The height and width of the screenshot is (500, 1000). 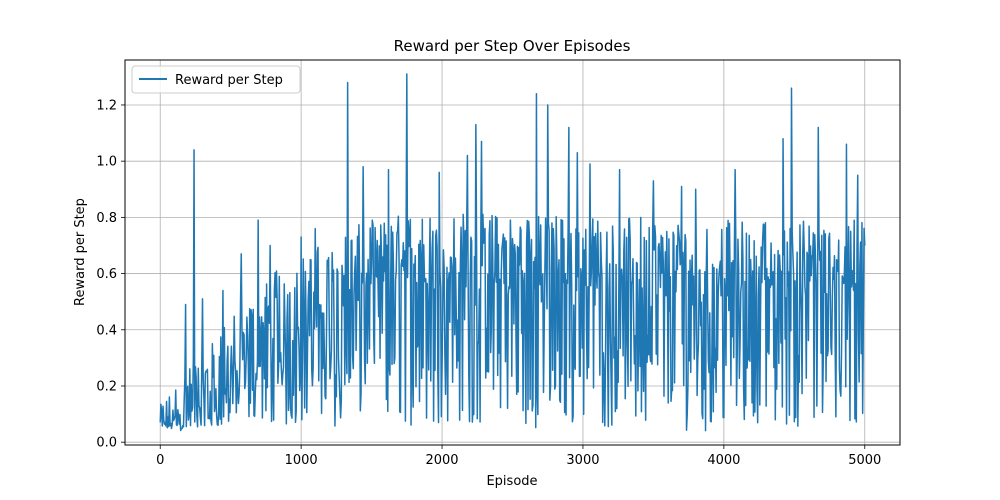 I want to click on y-tick-label: 0.6, so click(x=106, y=274).